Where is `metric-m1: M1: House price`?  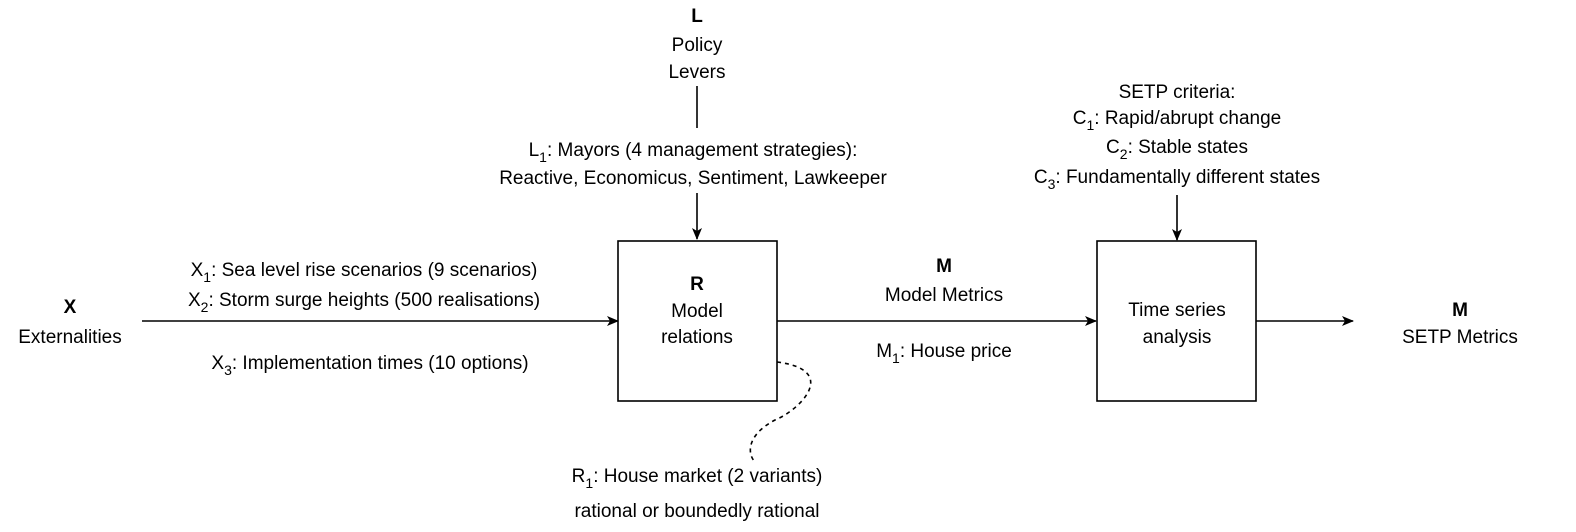 metric-m1: M1: House price is located at coordinates (944, 353).